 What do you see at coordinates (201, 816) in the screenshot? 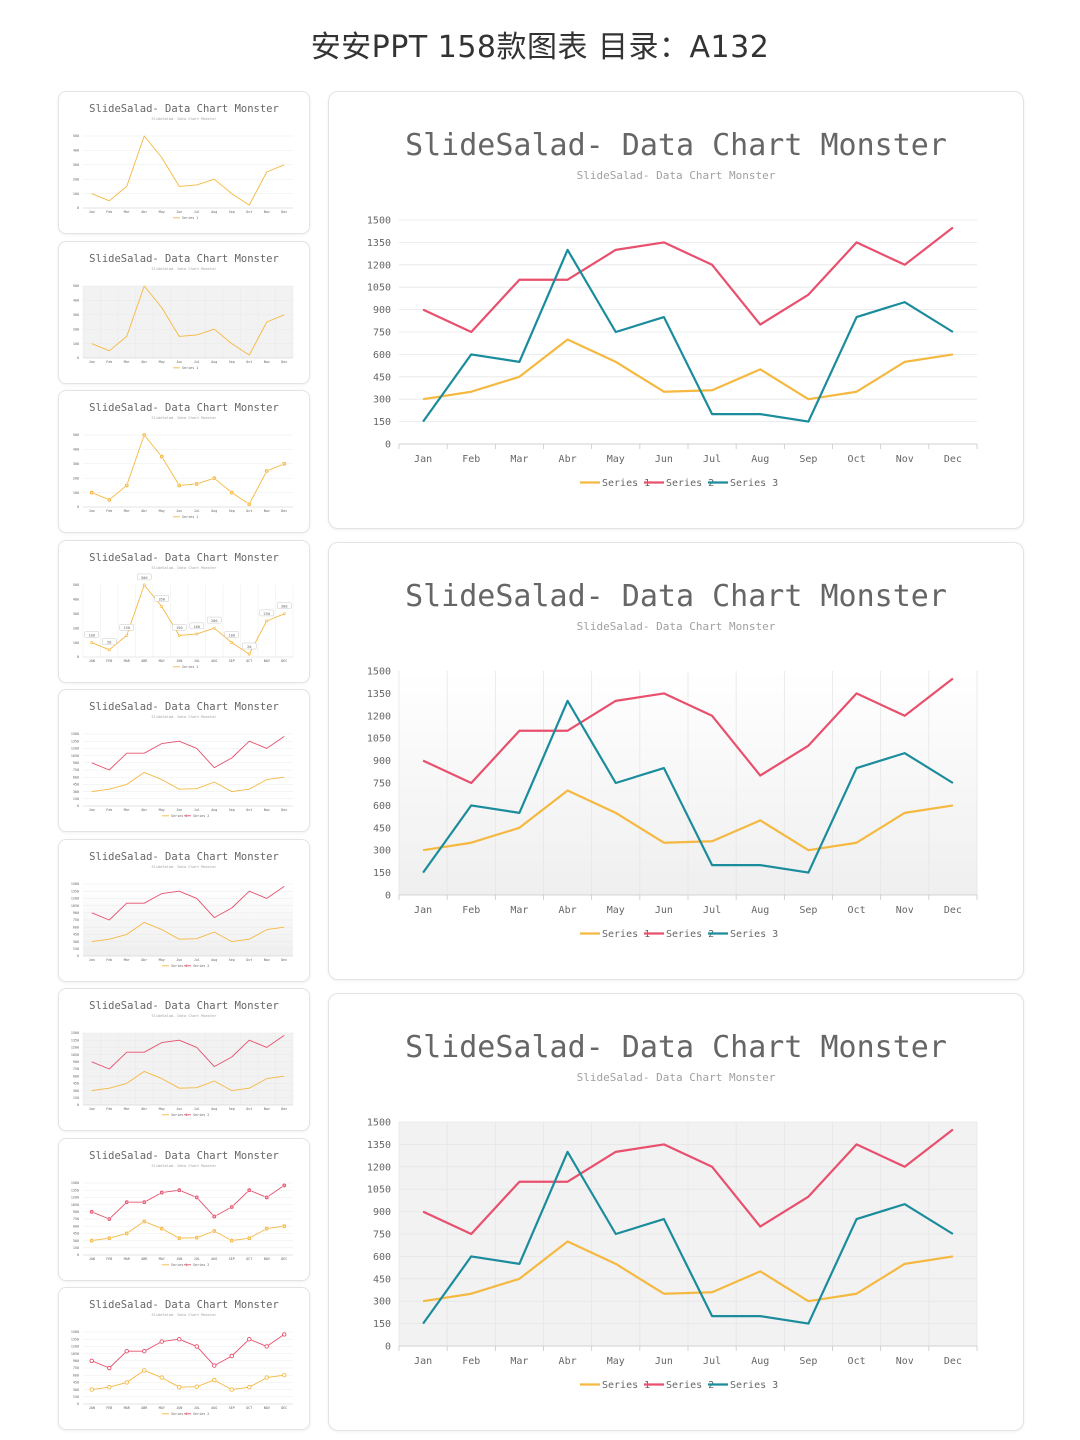
I see `legend-label: Series 2` at bounding box center [201, 816].